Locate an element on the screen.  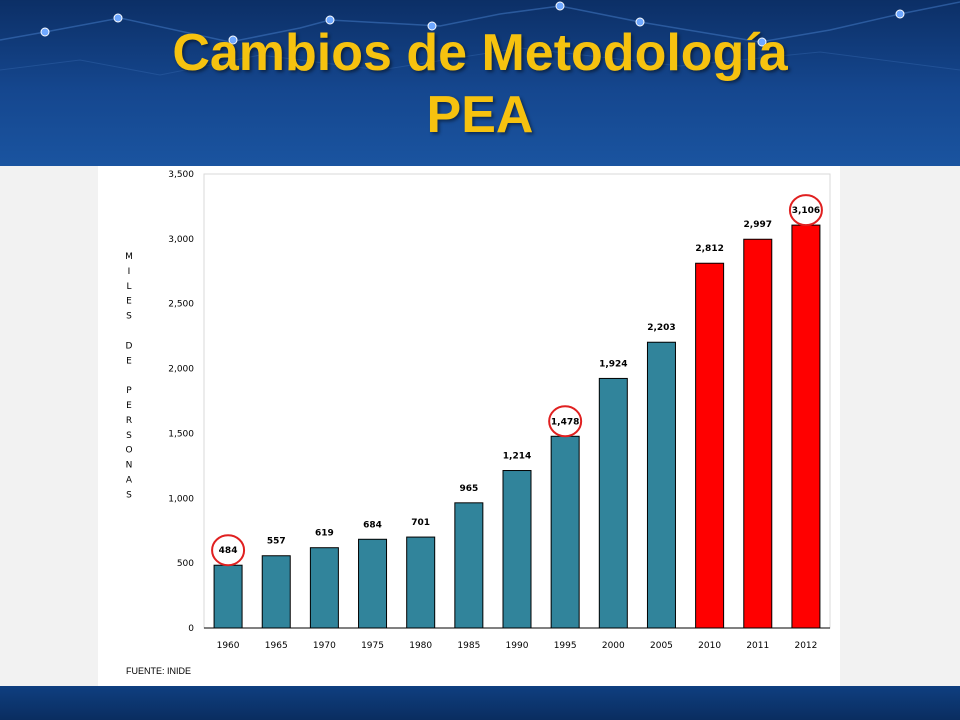
data-label: 2,812 is located at coordinates (709, 249).